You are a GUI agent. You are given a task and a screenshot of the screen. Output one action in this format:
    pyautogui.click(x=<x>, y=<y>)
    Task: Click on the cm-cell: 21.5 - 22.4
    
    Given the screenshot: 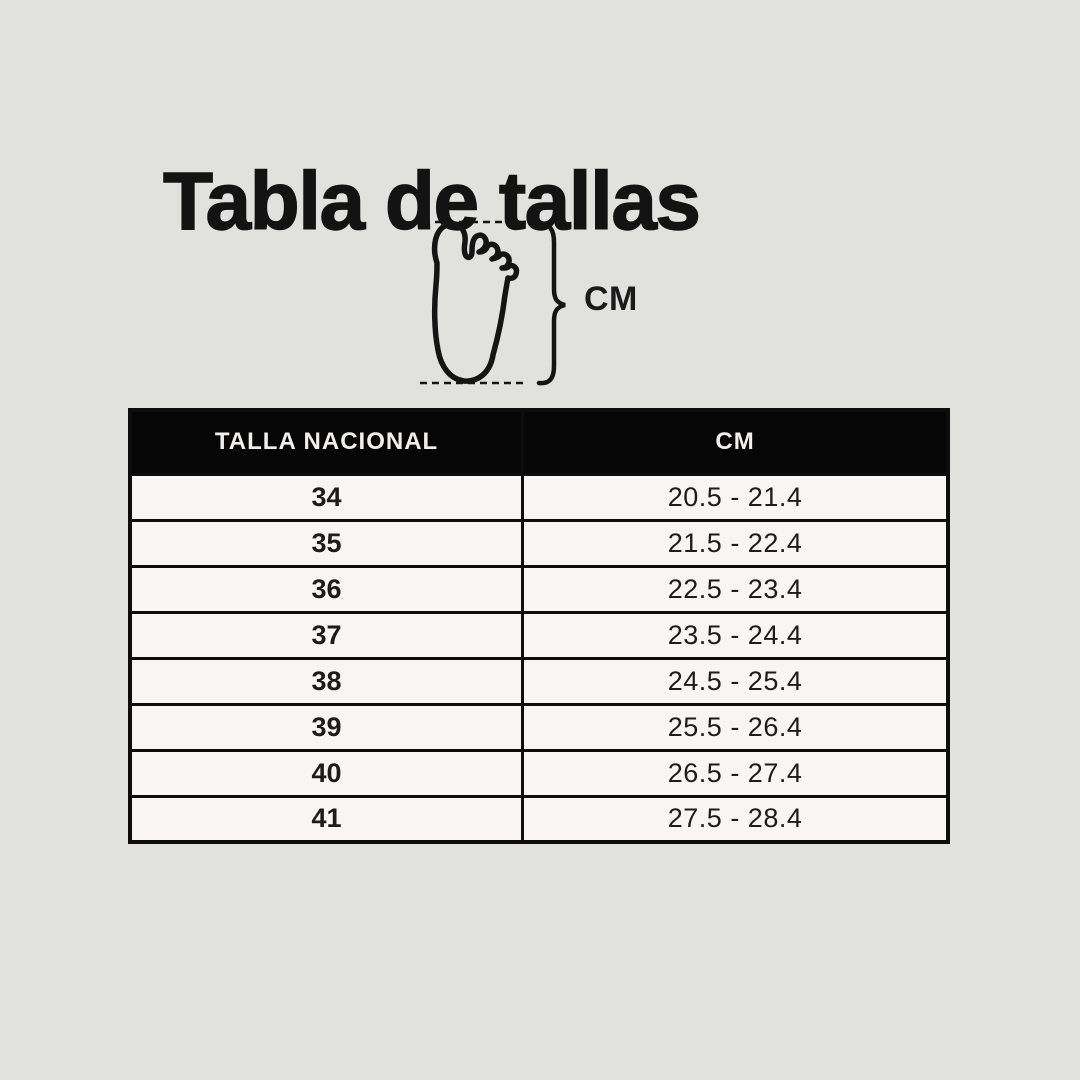 What is the action you would take?
    pyautogui.click(x=735, y=543)
    